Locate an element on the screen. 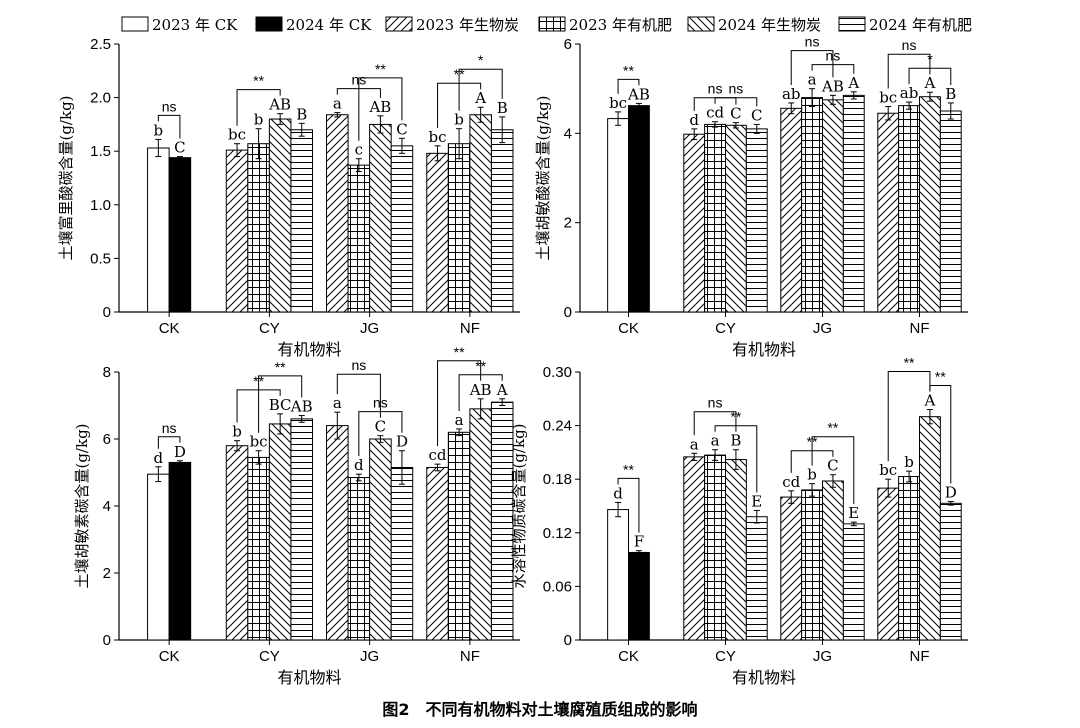 Image resolution: width=1080 pixels, height=728 pixels. figure-caption: 图2 不同有机物料对土壤腐殖质组成的影响 is located at coordinates (540, 709).